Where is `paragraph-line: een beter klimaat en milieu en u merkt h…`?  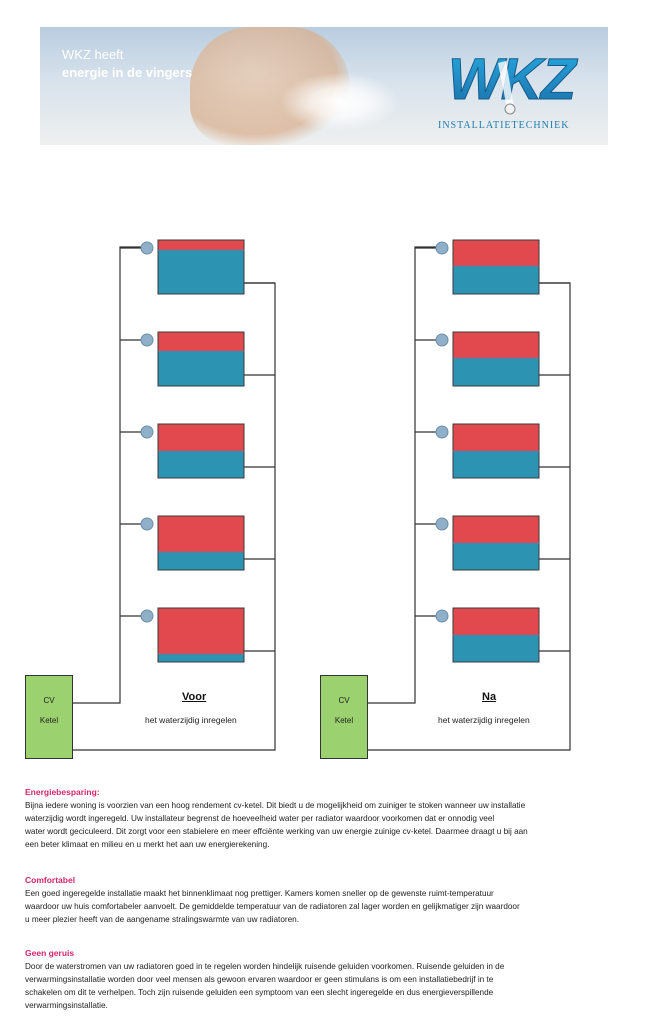
paragraph-line: een beter klimaat en milieu en u merkt h… is located at coordinates (147, 844).